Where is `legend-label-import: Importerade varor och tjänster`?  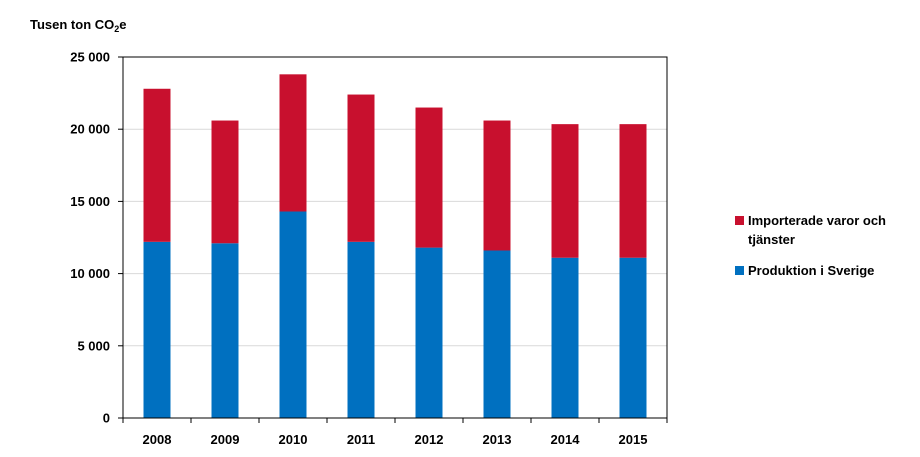
legend-label-import: Importerade varor och tjänster is located at coordinates (817, 230).